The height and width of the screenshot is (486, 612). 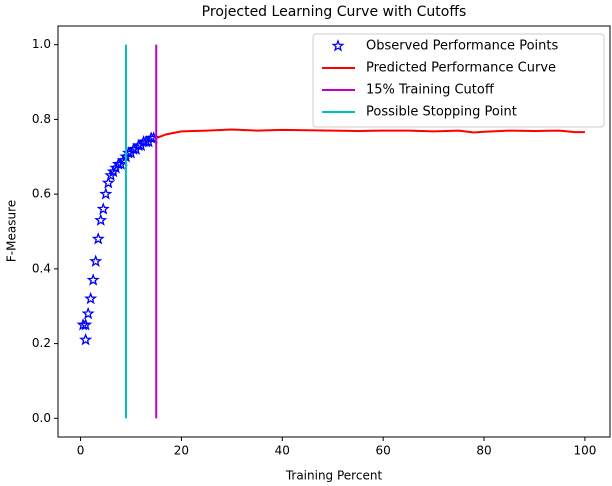 I want to click on x-tick-label: 20, so click(x=181, y=451).